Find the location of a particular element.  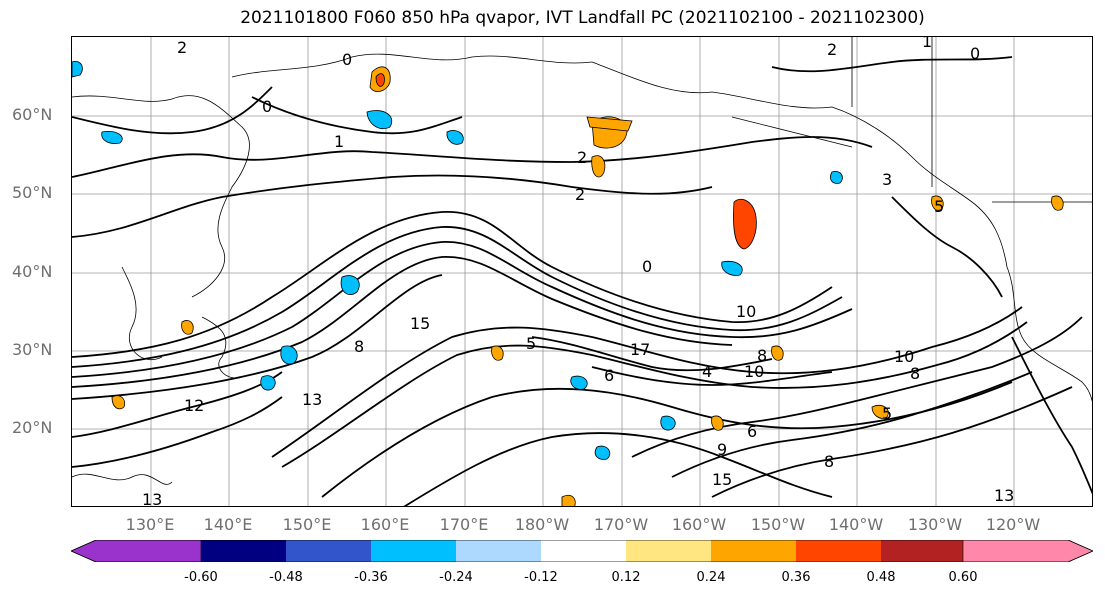

lat-label-40n: 40°N is located at coordinates (32, 271).